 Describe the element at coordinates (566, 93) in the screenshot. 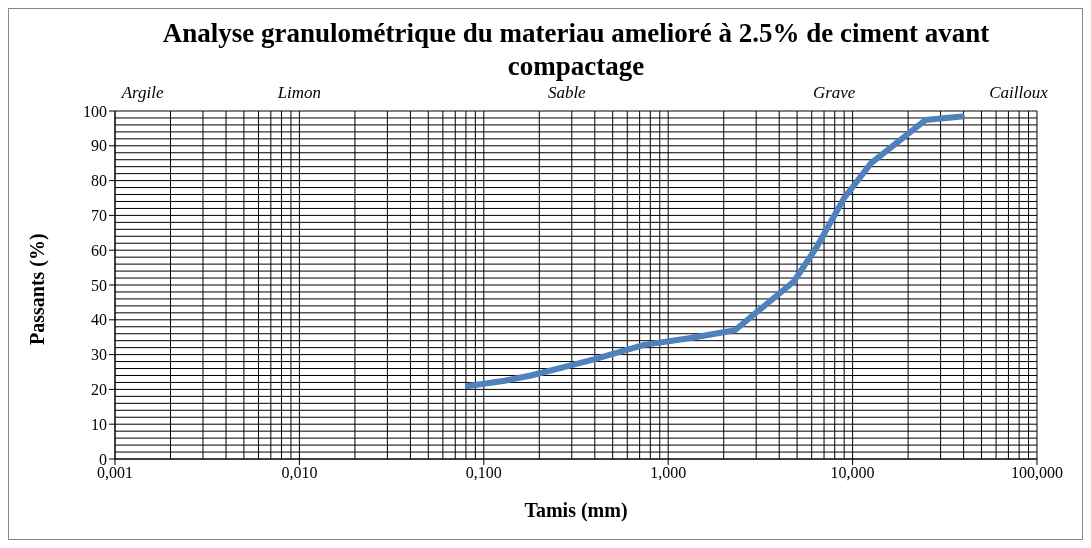

I see `text: Sable` at that location.